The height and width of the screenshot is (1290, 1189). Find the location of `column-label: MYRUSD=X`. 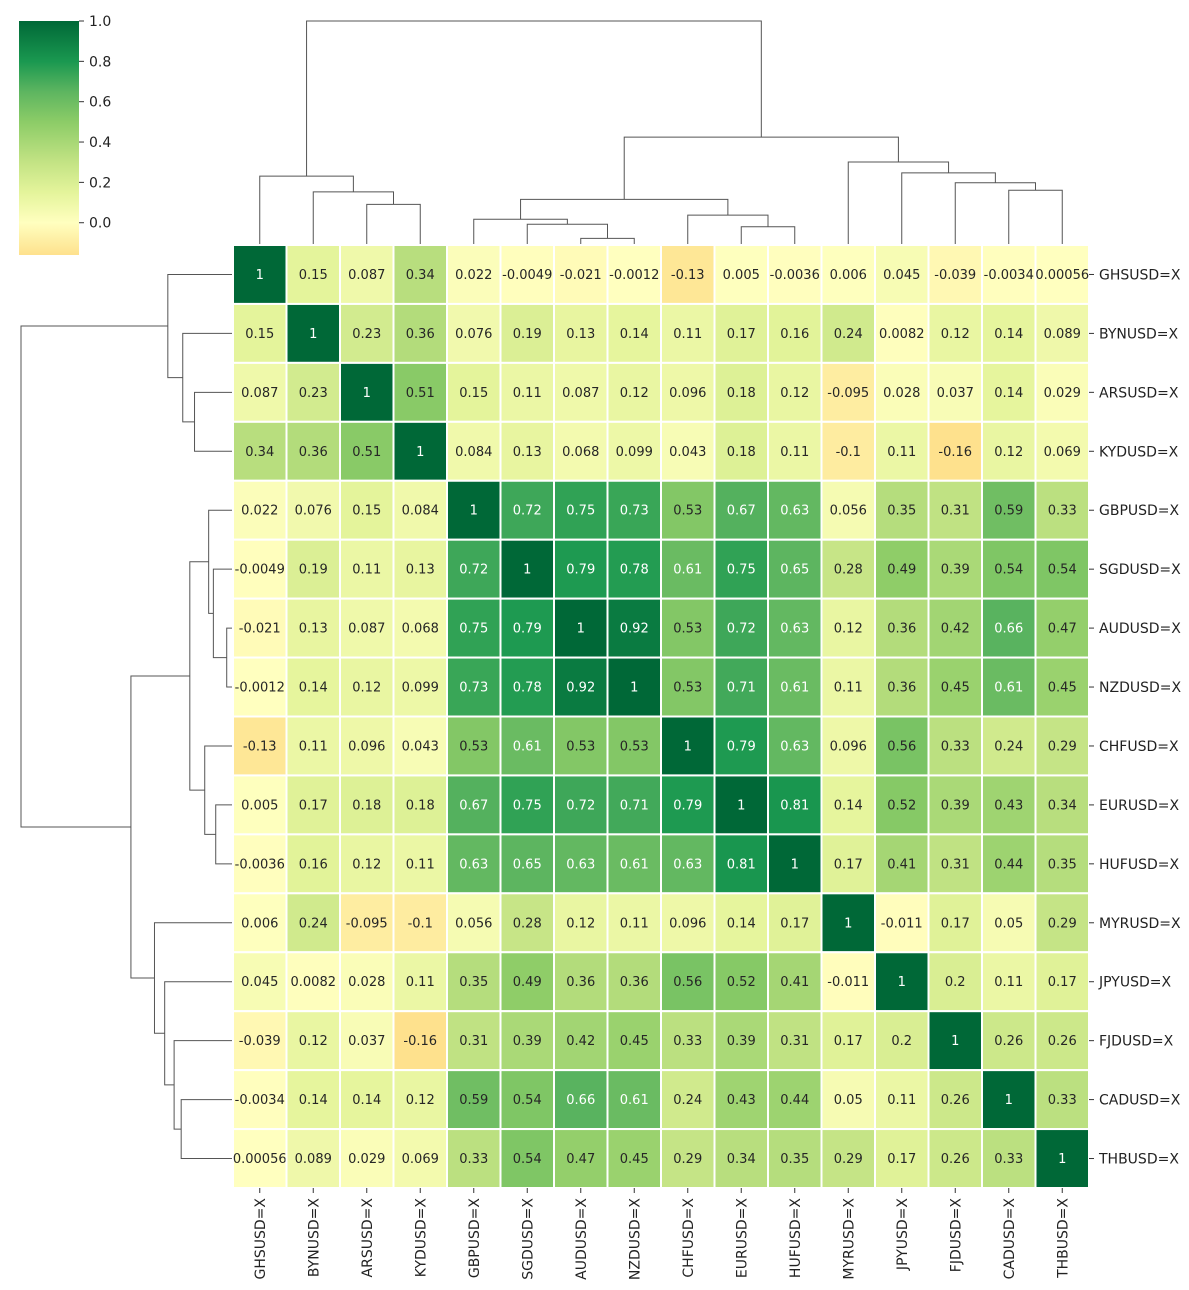

column-label: MYRUSD=X is located at coordinates (849, 1239).